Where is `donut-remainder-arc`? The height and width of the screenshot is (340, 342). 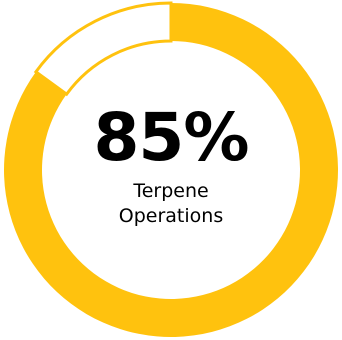
donut-remainder-arc is located at coordinates (103, 49).